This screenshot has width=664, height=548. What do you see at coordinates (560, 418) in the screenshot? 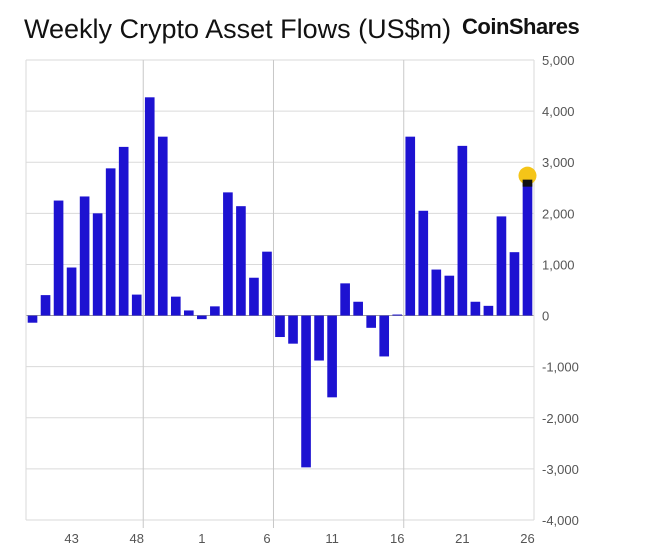
I see `y-tick-label: -2,000` at bounding box center [560, 418].